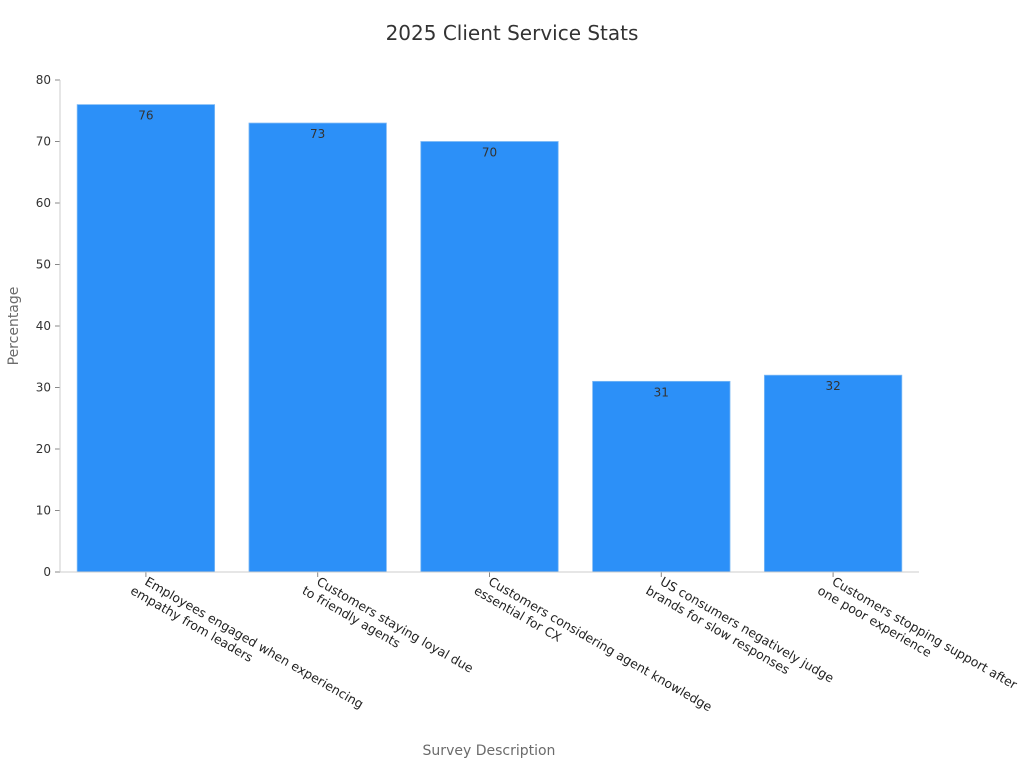 This screenshot has width=1024, height=768. Describe the element at coordinates (925, 633) in the screenshot. I see `x-category-label-line: Customers stopping support after` at that location.